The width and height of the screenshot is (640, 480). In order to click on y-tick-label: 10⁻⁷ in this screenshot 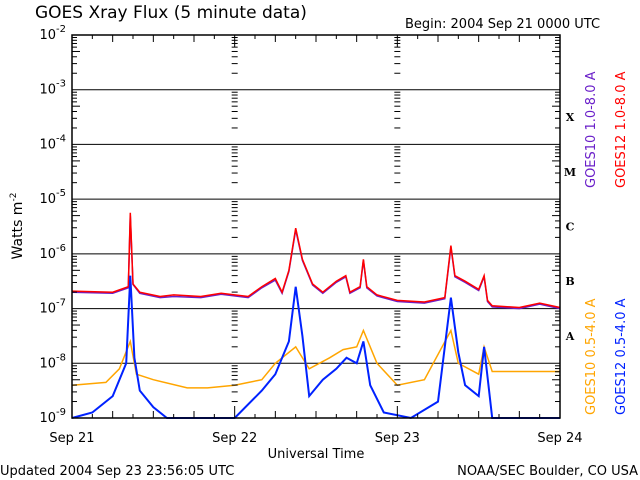, I will do `click(52, 307)`.